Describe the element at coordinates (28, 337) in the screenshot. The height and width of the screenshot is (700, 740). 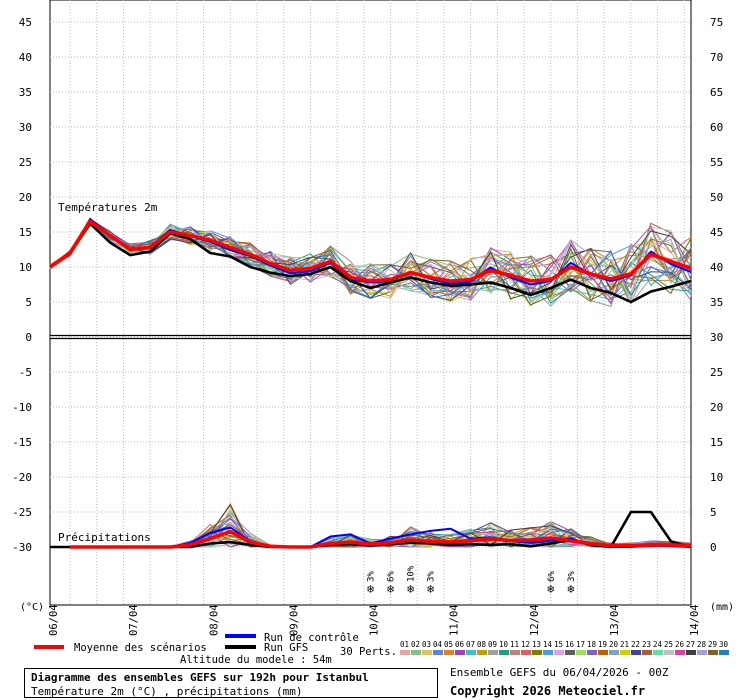
I see `left-tick-label: 0` at that location.